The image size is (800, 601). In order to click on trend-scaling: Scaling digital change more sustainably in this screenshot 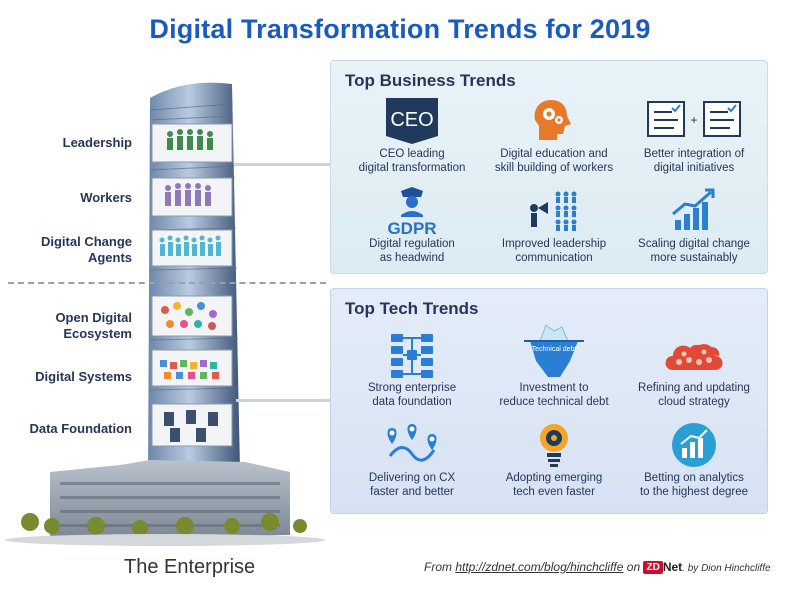, I will do `click(694, 225)`.